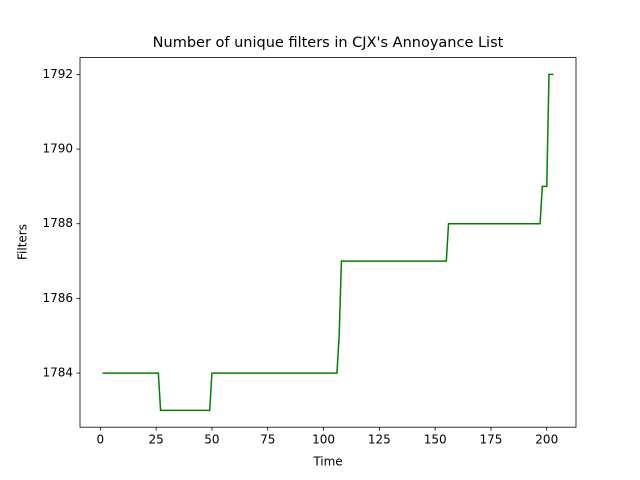  Describe the element at coordinates (23, 242) in the screenshot. I see `y-axis-label: Filters` at that location.